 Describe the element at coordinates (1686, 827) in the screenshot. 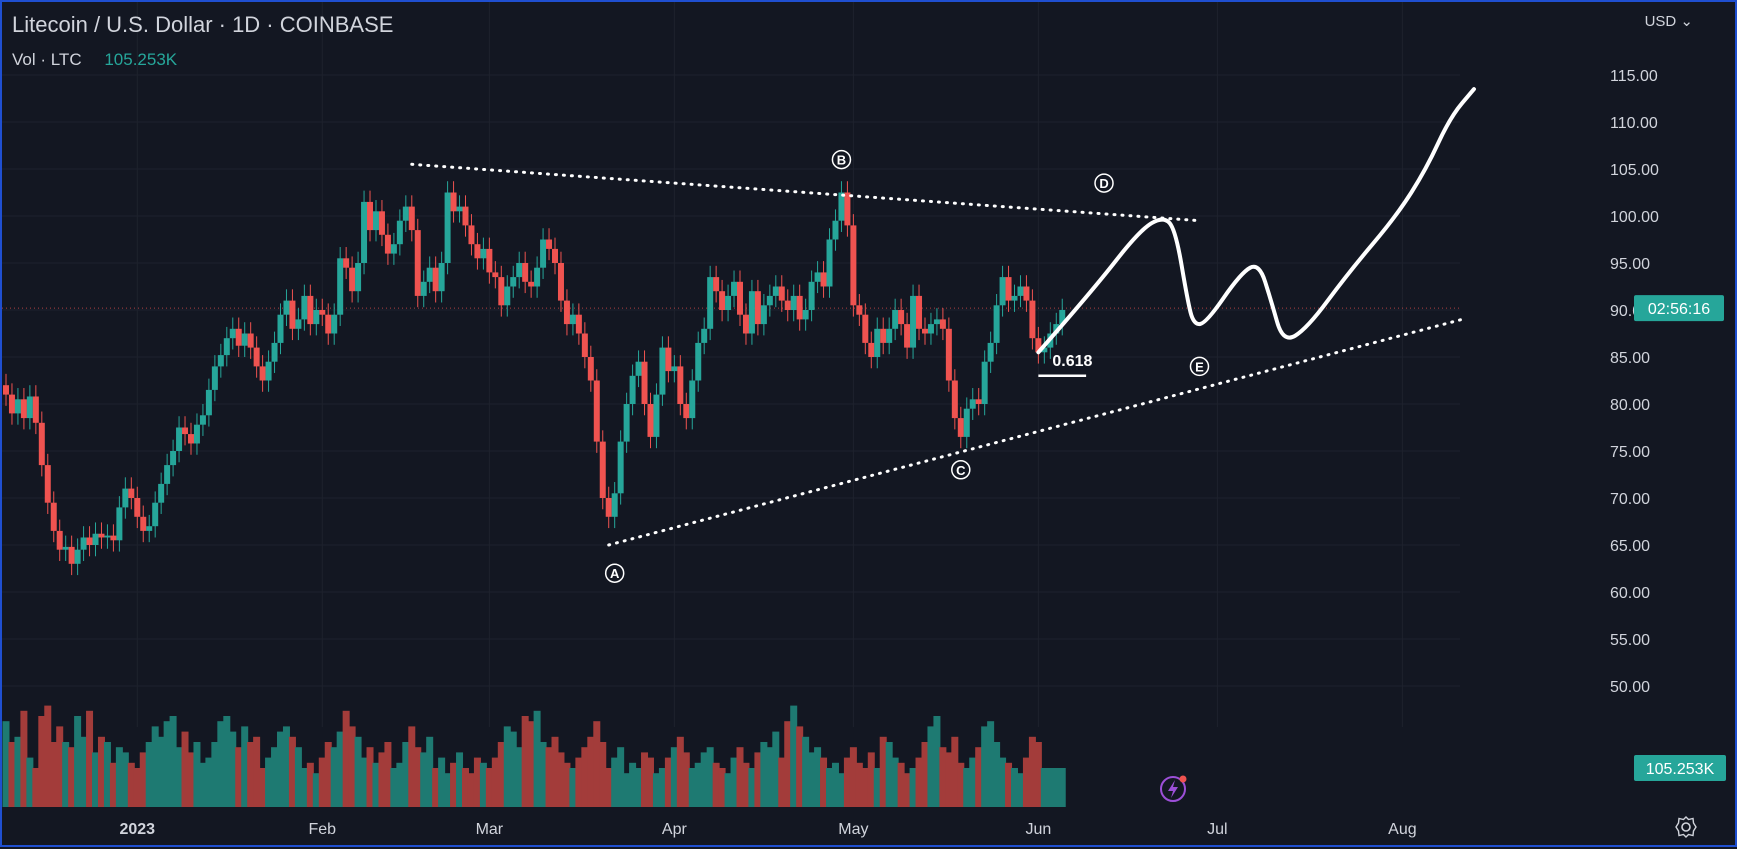

I see `gear-icon` at that location.